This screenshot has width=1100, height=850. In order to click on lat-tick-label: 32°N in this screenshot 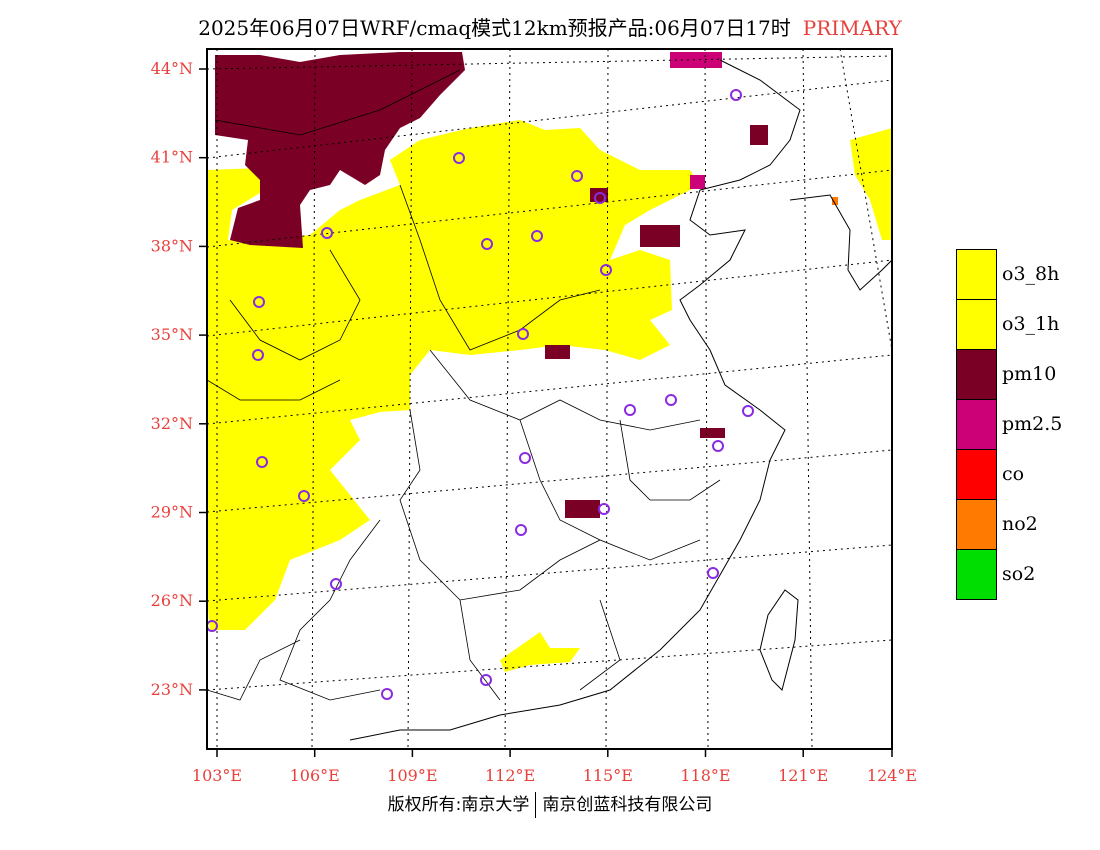, I will do `click(172, 423)`.